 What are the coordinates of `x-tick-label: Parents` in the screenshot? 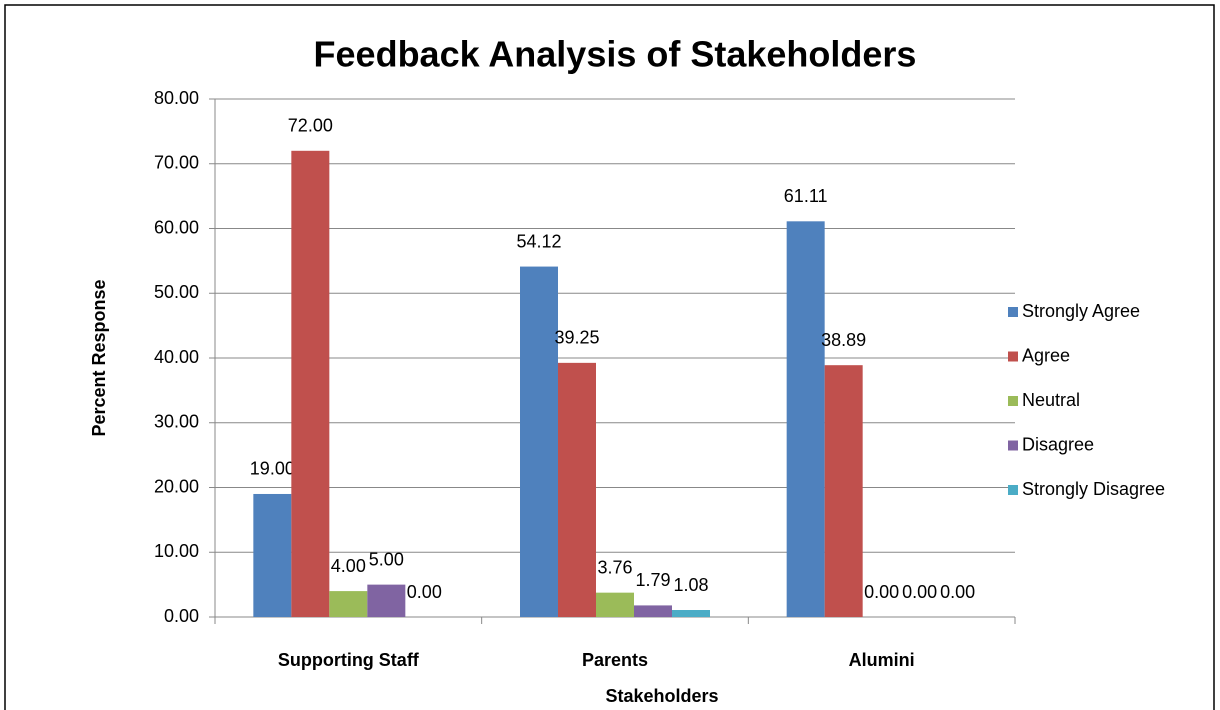 It's located at (615, 660).